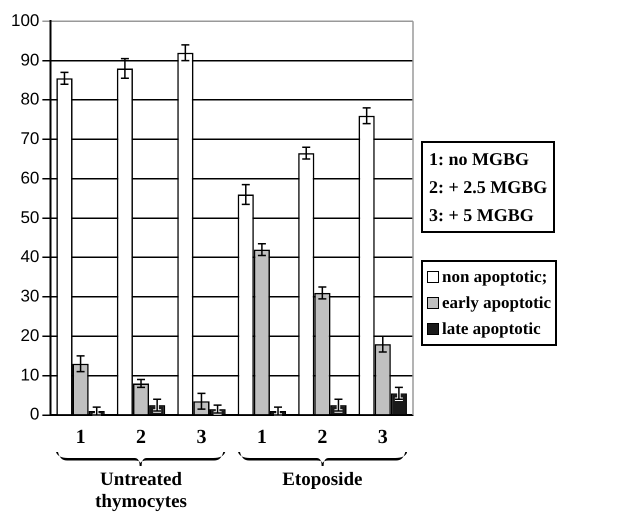 The image size is (617, 524). What do you see at coordinates (30, 296) in the screenshot?
I see `y-tick-label: 30` at bounding box center [30, 296].